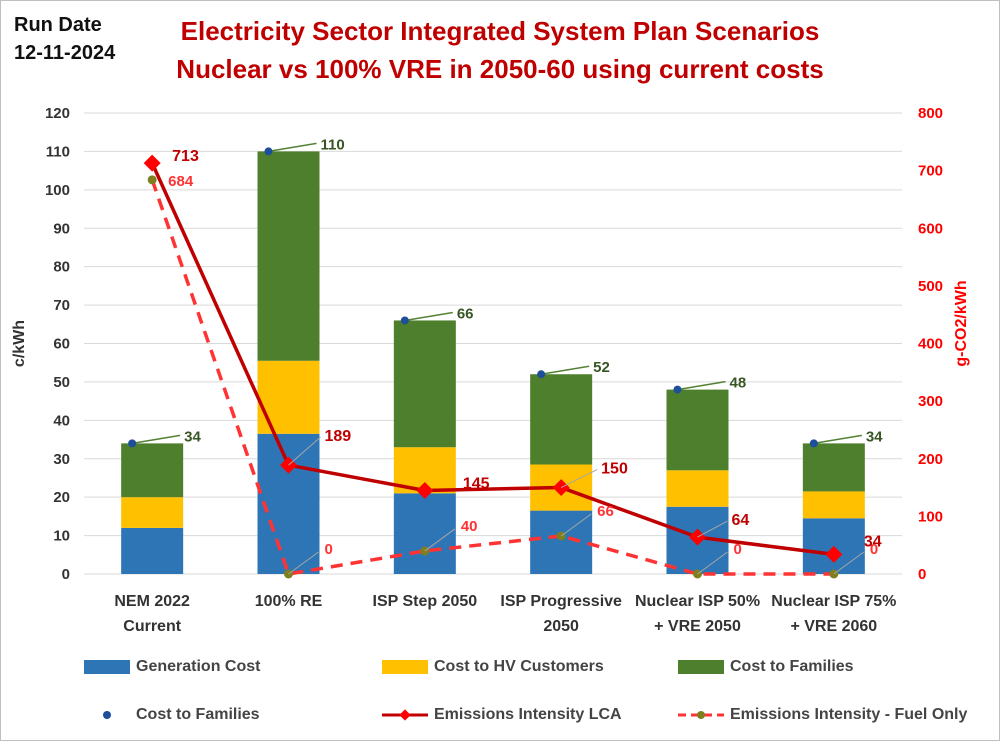 This screenshot has height=741, width=1000. I want to click on total-data-label: 110, so click(333, 144).